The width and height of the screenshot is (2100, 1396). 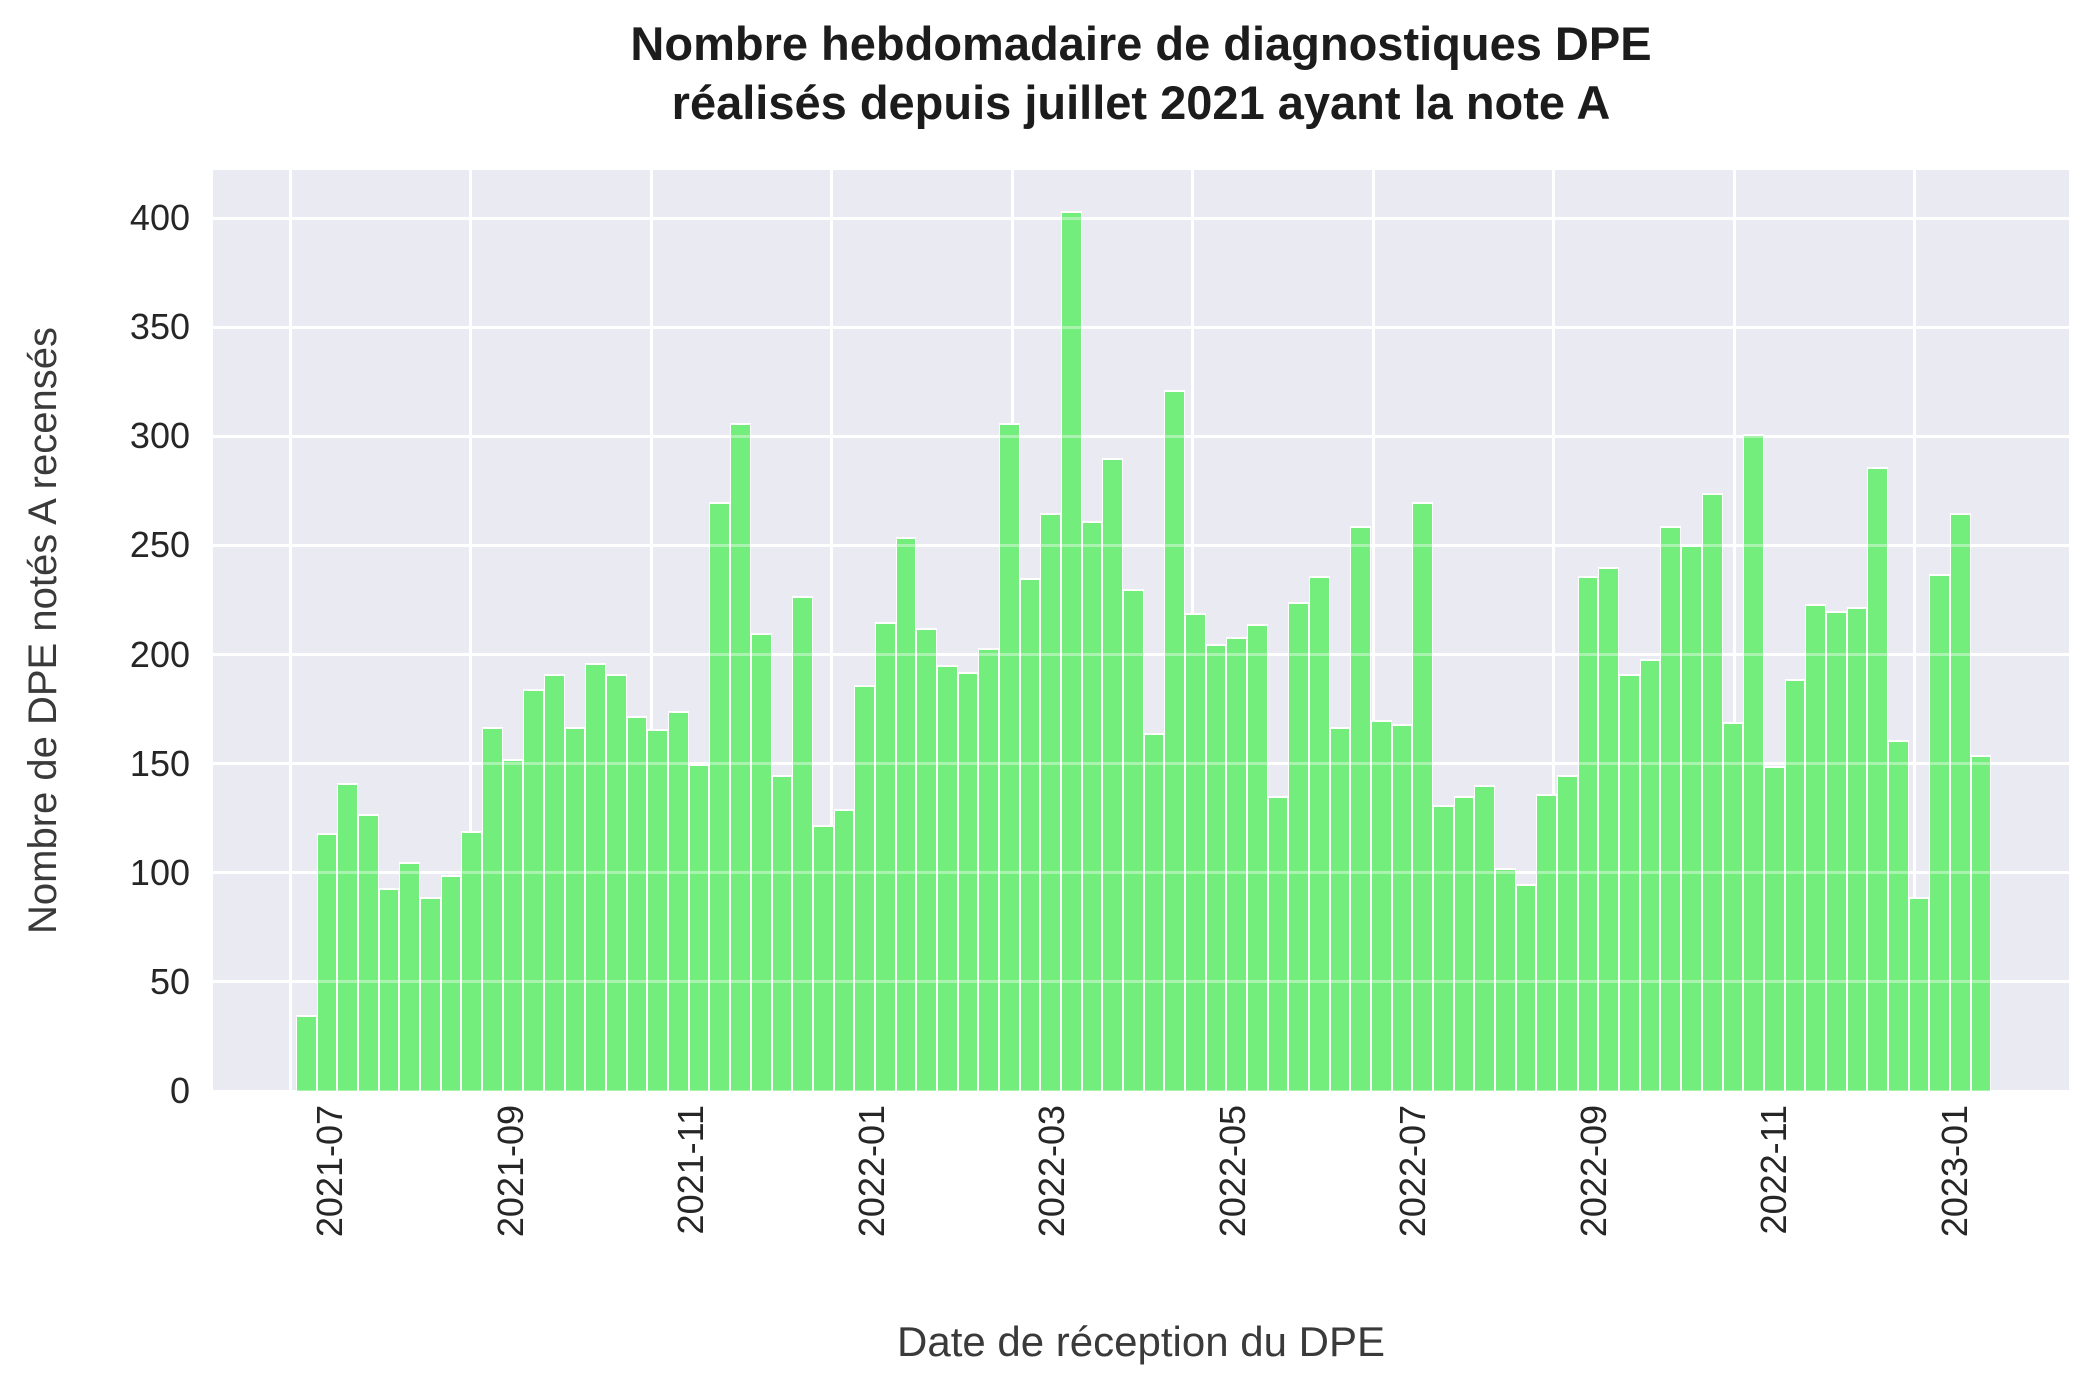 What do you see at coordinates (1141, 43) in the screenshot?
I see `chart-title-line1: Nombre hebdomadaire de diagnostiques DPE` at bounding box center [1141, 43].